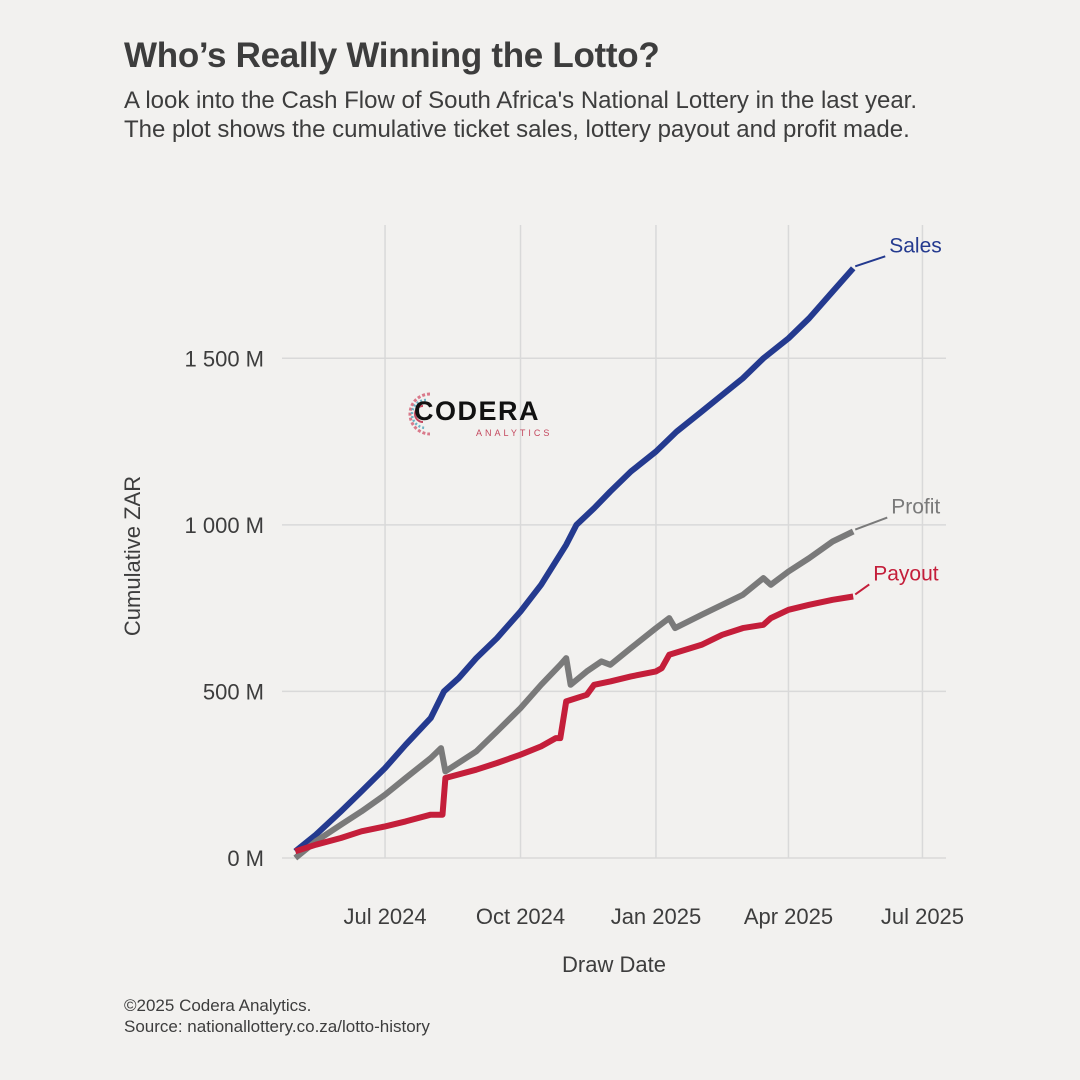 The image size is (1080, 1080). Describe the element at coordinates (514, 433) in the screenshot. I see `logo-subword: ANALYTICS` at that location.